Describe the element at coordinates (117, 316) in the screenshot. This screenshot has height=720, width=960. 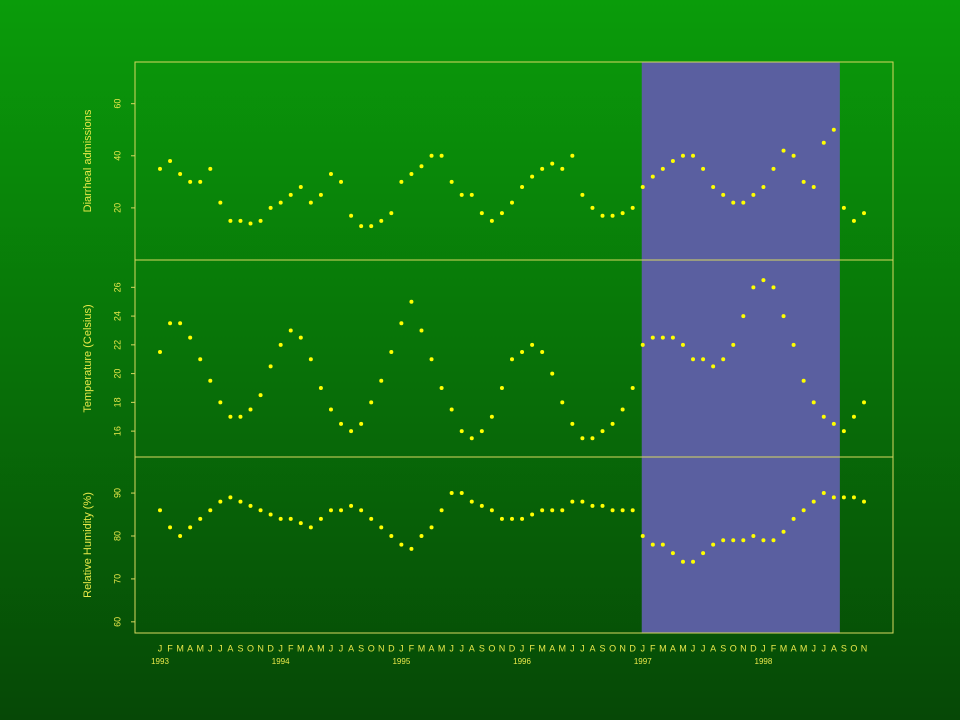
I see `y-tick-label: 24` at that location.